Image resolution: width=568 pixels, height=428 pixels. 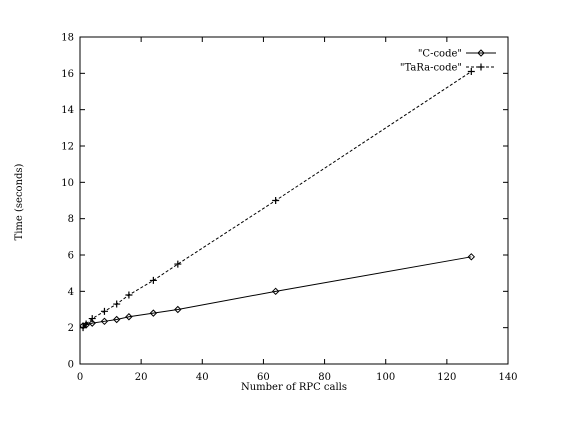 What do you see at coordinates (446, 377) in the screenshot?
I see `x-tick-label: 120` at bounding box center [446, 377].